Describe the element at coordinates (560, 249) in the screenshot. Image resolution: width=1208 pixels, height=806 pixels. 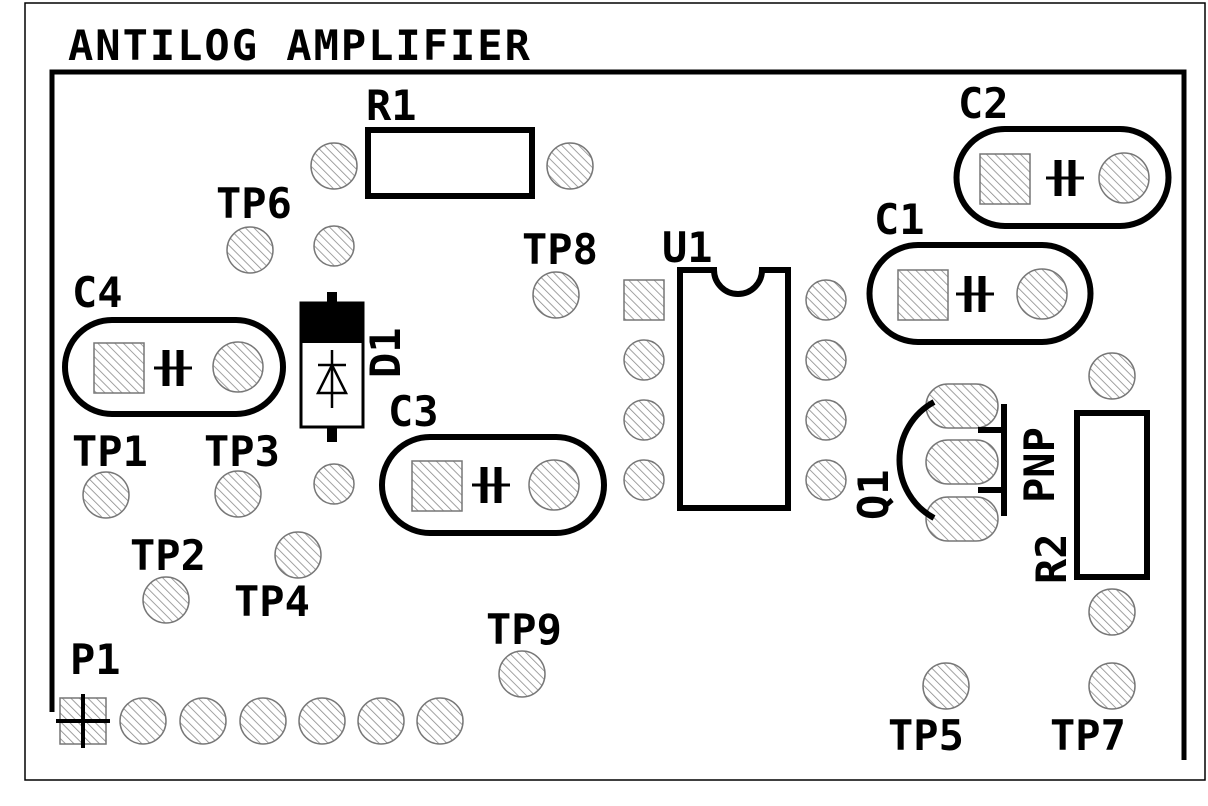
I see `tp8-label: TP8` at that location.